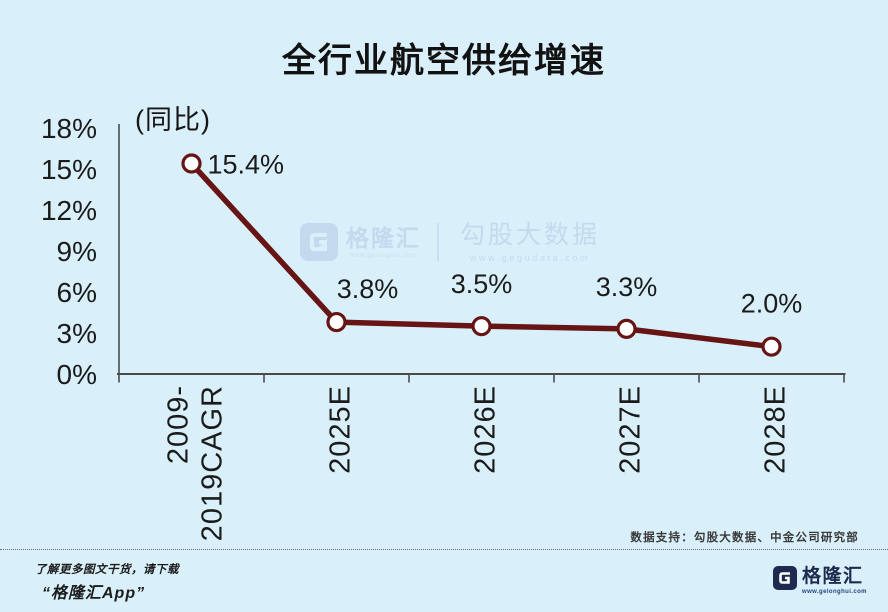 The height and width of the screenshot is (612, 888). Describe the element at coordinates (383, 237) in the screenshot. I see `watermark-brand-text: 格隆汇` at that location.